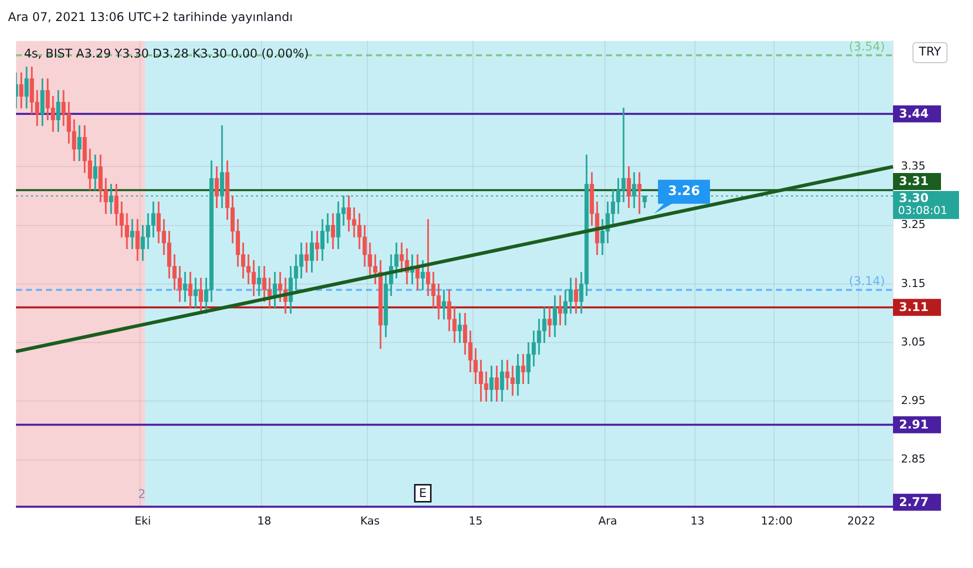 The width and height of the screenshot is (973, 568). I want to click on y-tick-label: 3.05, so click(913, 341).